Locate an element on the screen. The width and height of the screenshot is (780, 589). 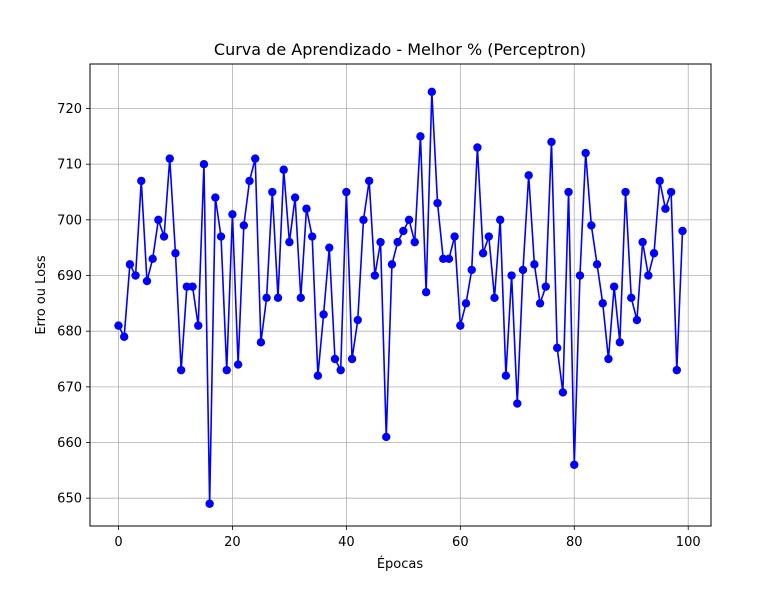
y-axis-label: Erro ou Loss is located at coordinates (41, 295).